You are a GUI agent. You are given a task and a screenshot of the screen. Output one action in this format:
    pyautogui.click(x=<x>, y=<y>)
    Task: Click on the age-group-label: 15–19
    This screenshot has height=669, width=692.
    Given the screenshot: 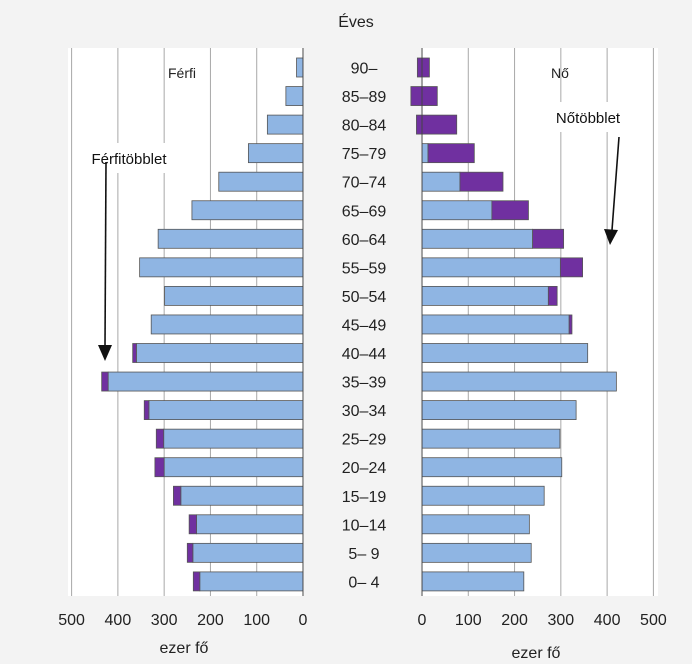 What is the action you would take?
    pyautogui.click(x=364, y=497)
    